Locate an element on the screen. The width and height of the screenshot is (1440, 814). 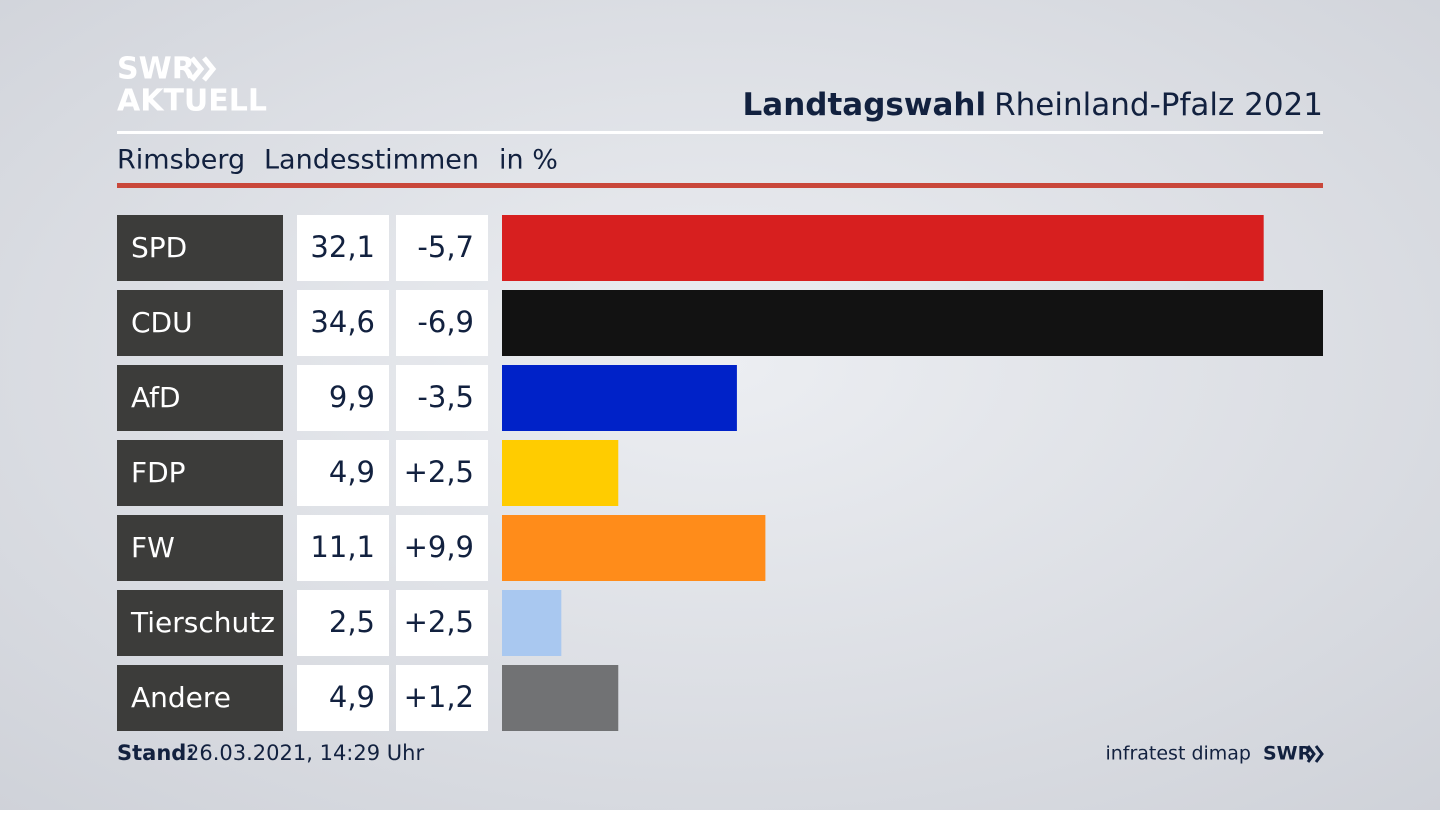
subtitle-rule is located at coordinates (720, 185).